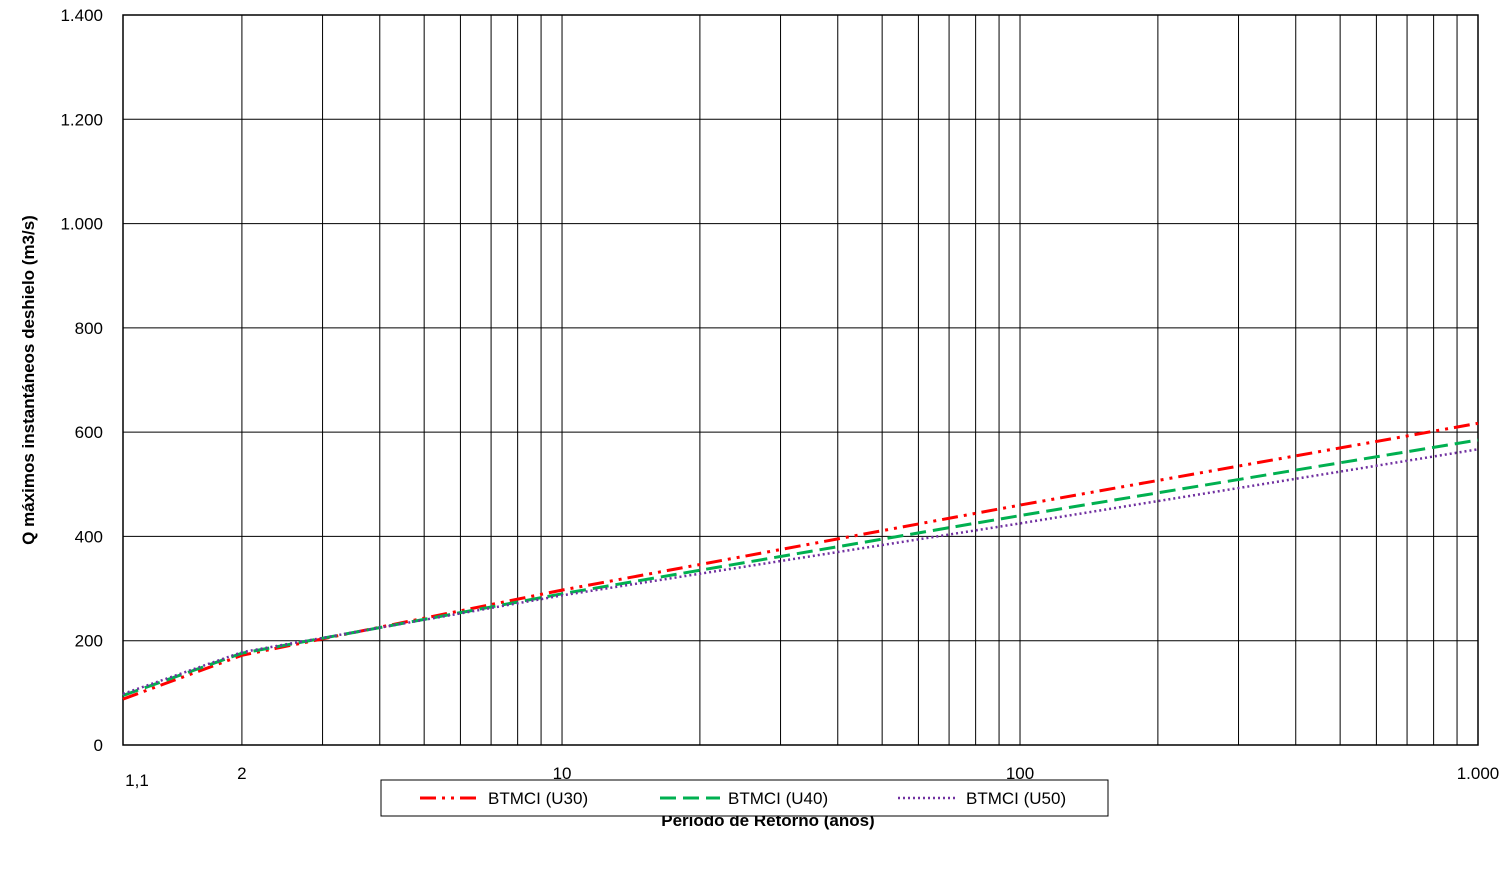 The height and width of the screenshot is (895, 1507). I want to click on legend-label: BTMCI (U40), so click(778, 798).